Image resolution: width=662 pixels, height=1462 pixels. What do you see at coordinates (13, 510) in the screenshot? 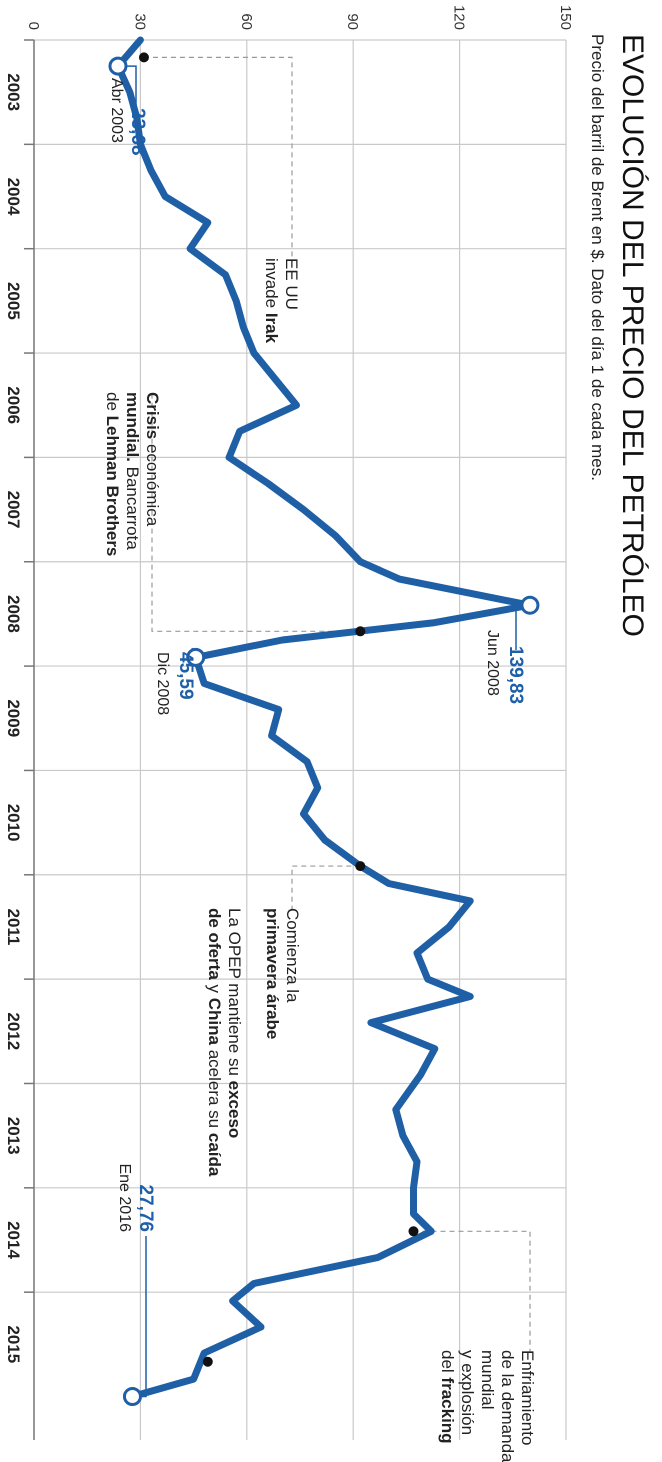
I see `x-tick-label: 2007` at bounding box center [13, 510].